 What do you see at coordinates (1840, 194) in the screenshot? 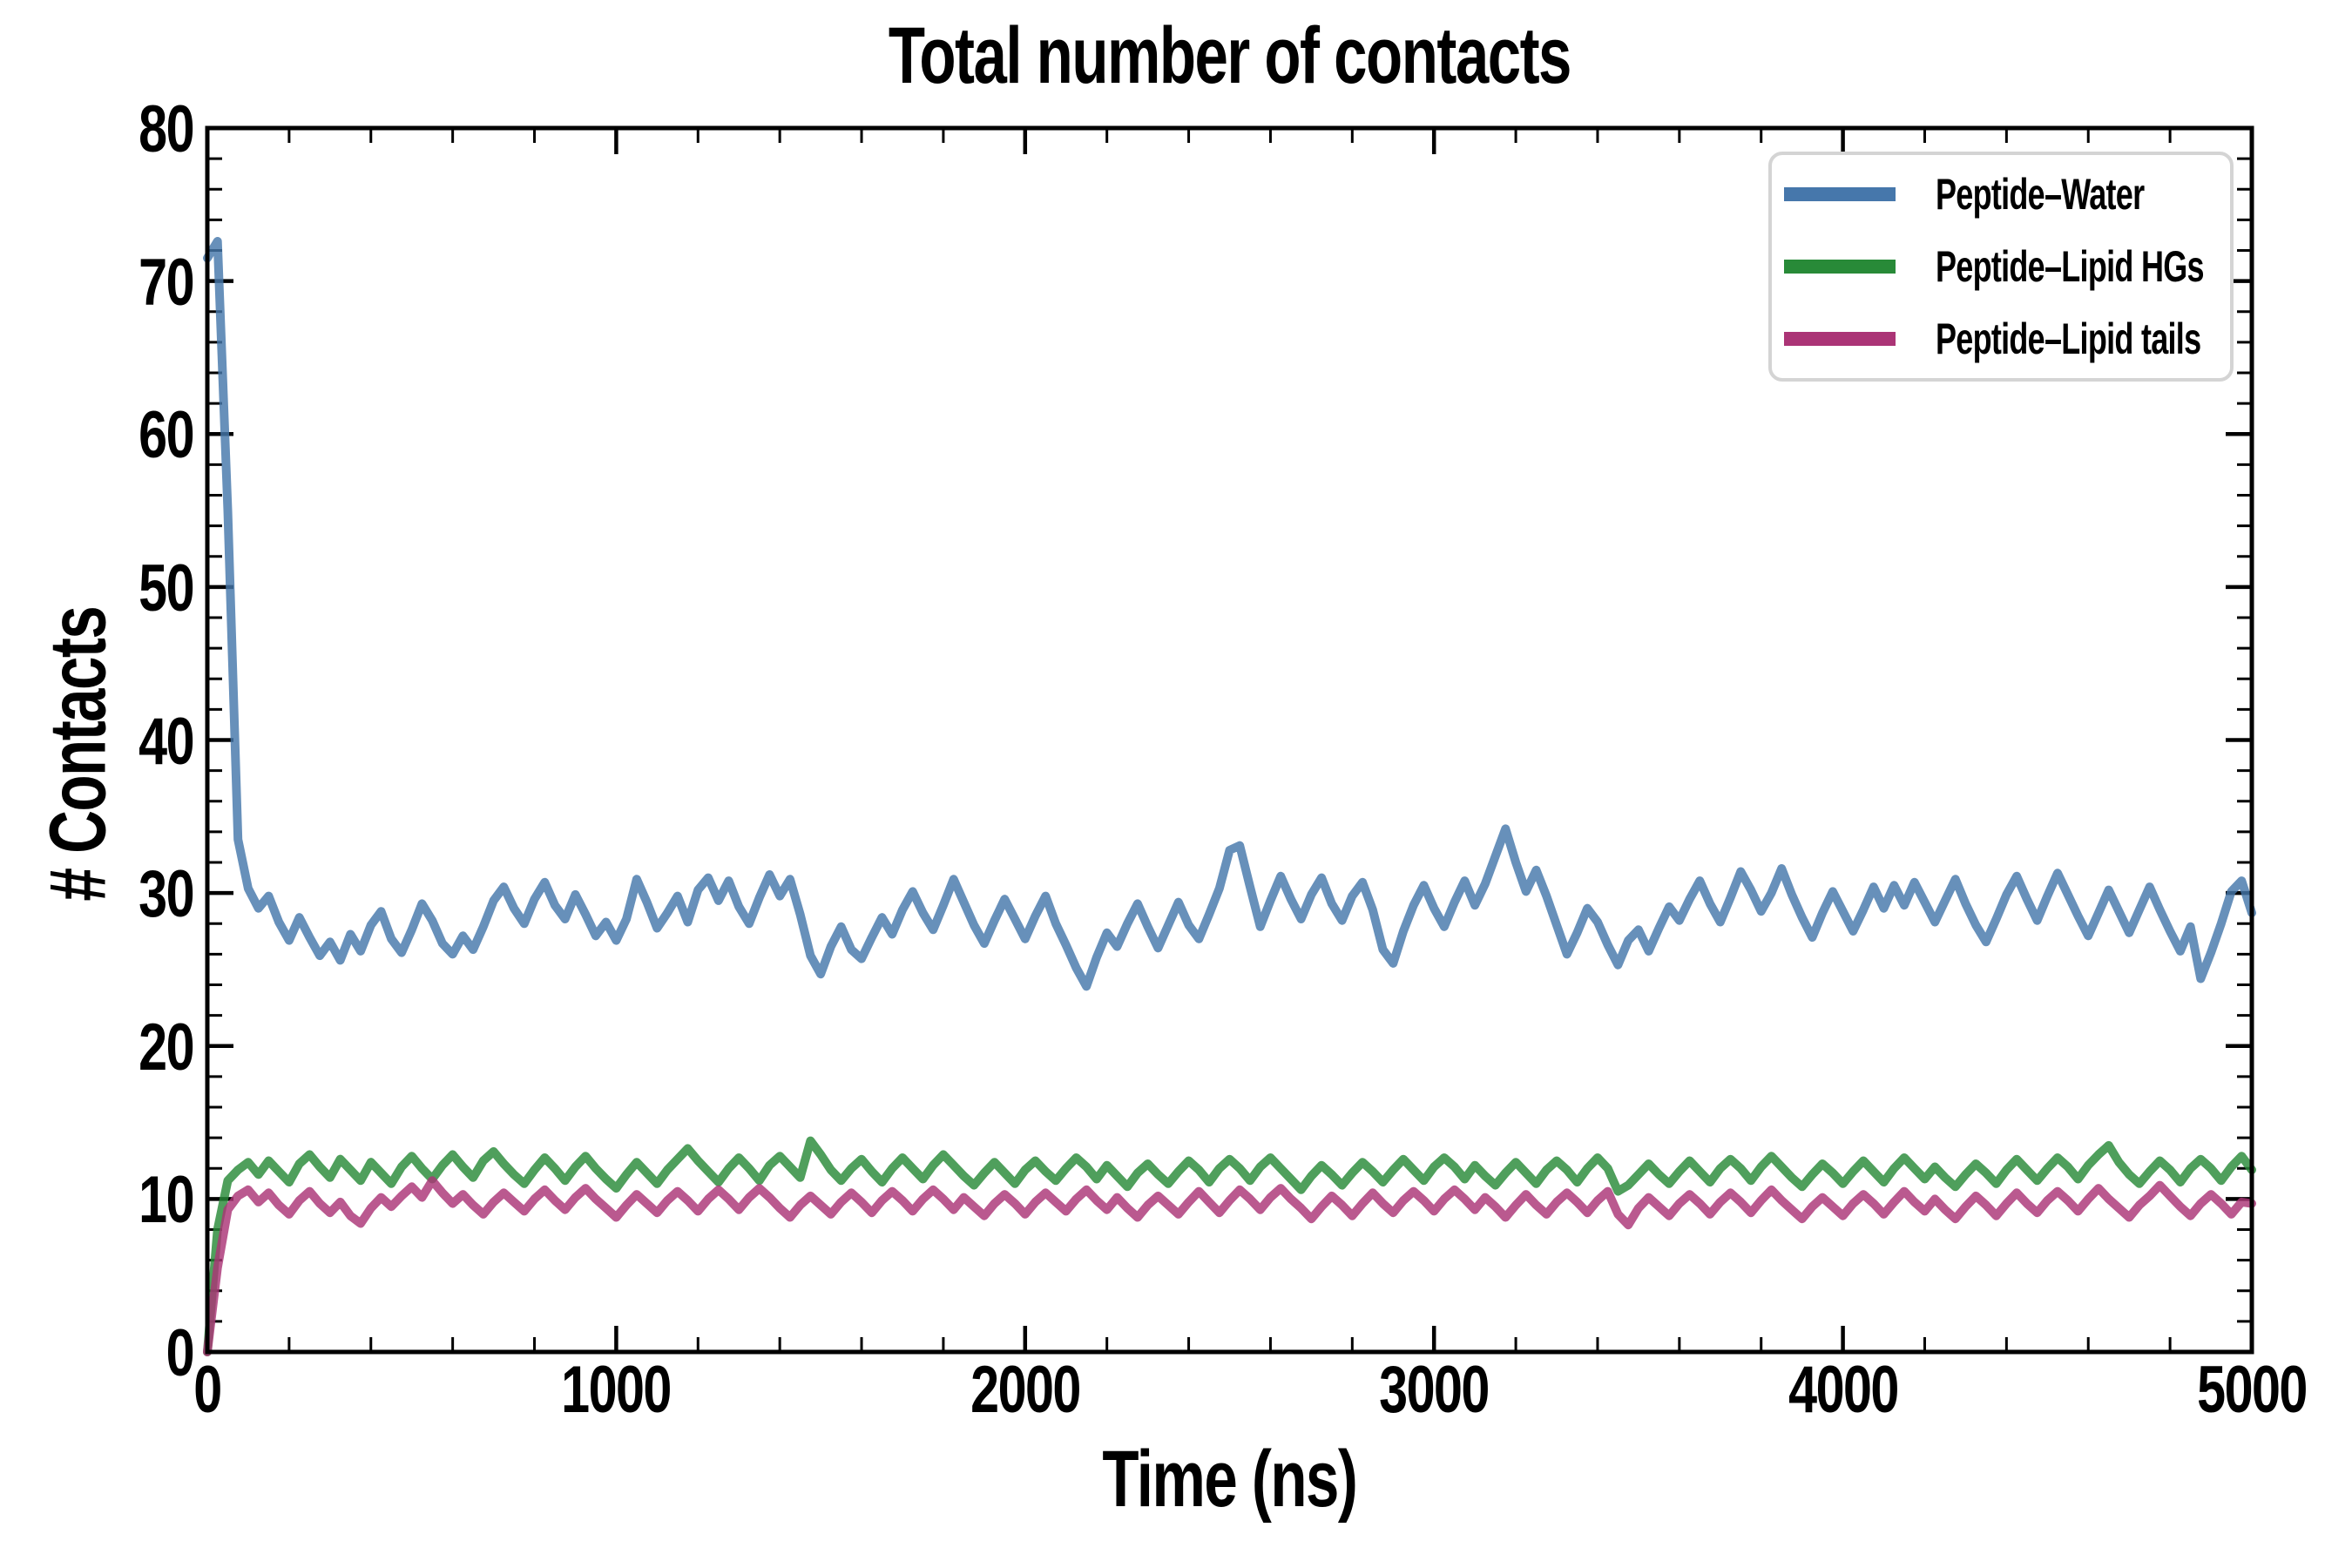
I see `legend-swatch-peptide-water` at bounding box center [1840, 194].